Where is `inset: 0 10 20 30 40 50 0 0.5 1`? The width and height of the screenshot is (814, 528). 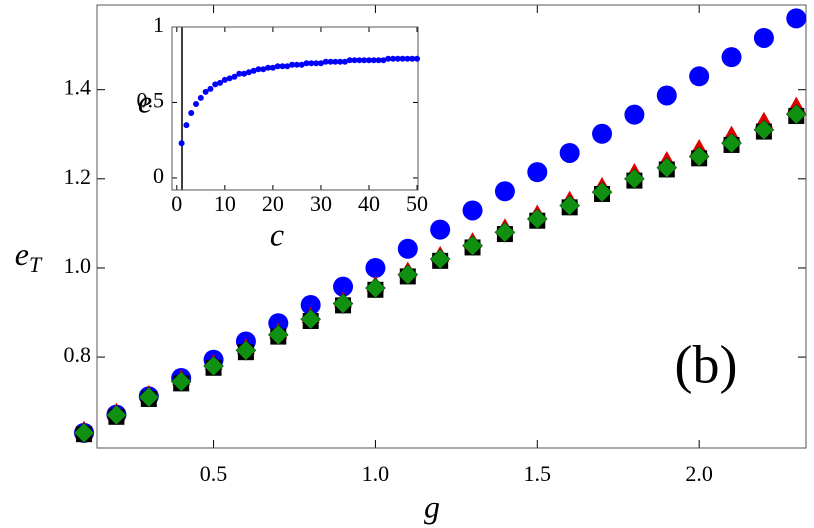
inset: 0 10 20 30 40 50 0 0.5 1 is located at coordinates (283, 114).